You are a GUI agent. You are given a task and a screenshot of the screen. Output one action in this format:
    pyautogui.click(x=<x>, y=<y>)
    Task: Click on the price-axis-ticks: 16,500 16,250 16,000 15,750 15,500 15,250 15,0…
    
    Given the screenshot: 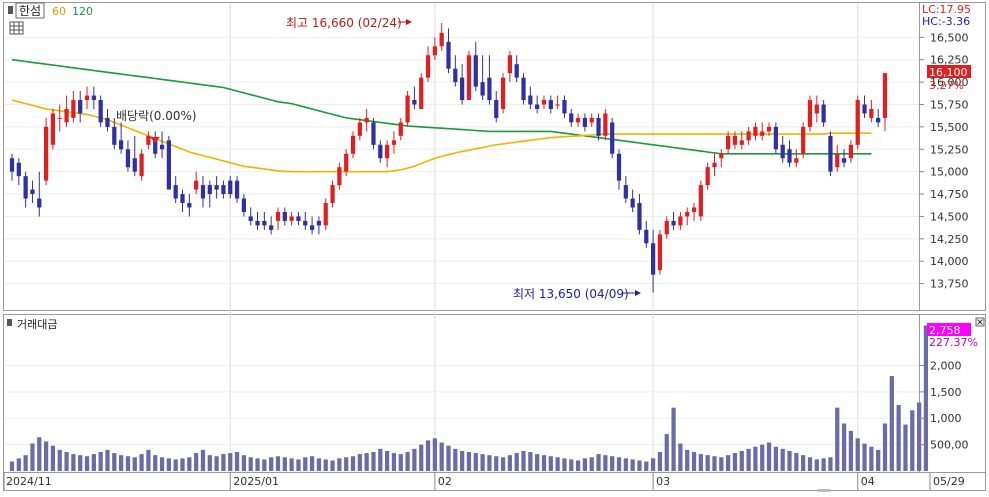 What is the action you would take?
    pyautogui.click(x=944, y=161)
    